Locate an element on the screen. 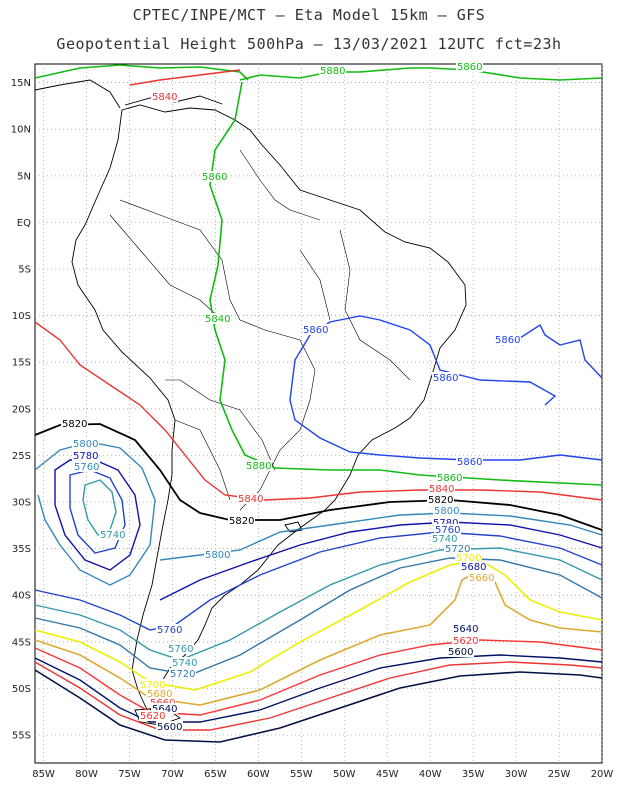 The image size is (618, 800). falklands is located at coordinates (293, 527).